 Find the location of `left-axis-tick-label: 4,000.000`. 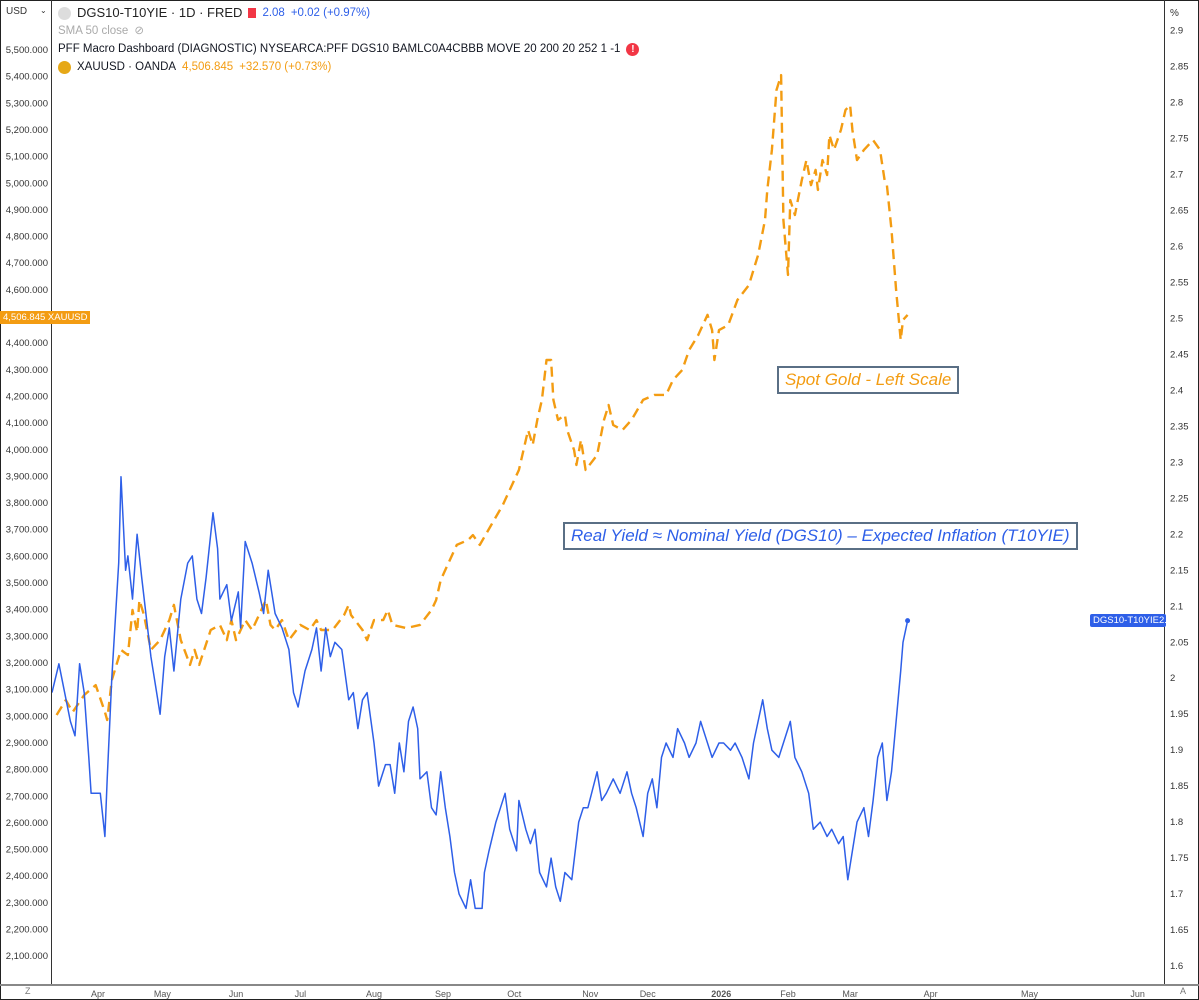

left-axis-tick-label: 4,000.000 is located at coordinates (27, 450).